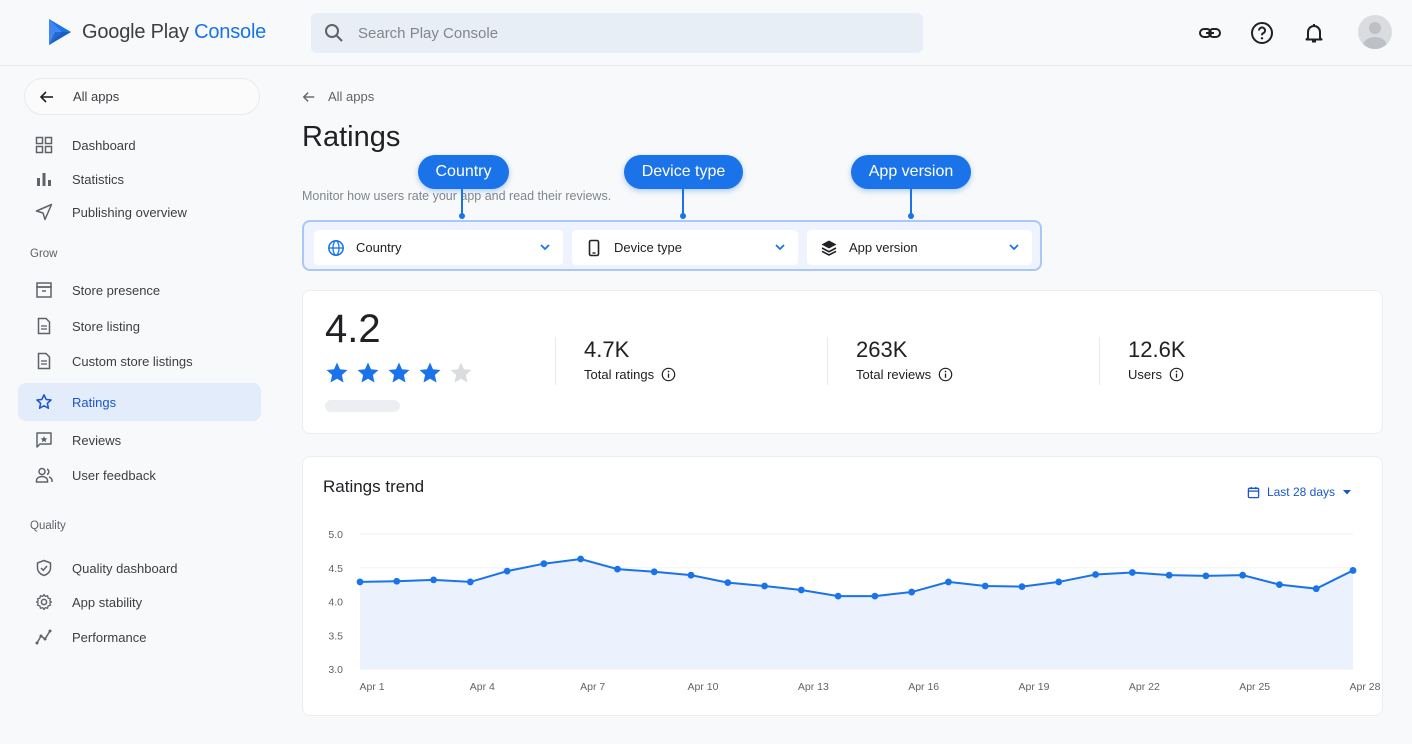  I want to click on layers-icon, so click(829, 248).